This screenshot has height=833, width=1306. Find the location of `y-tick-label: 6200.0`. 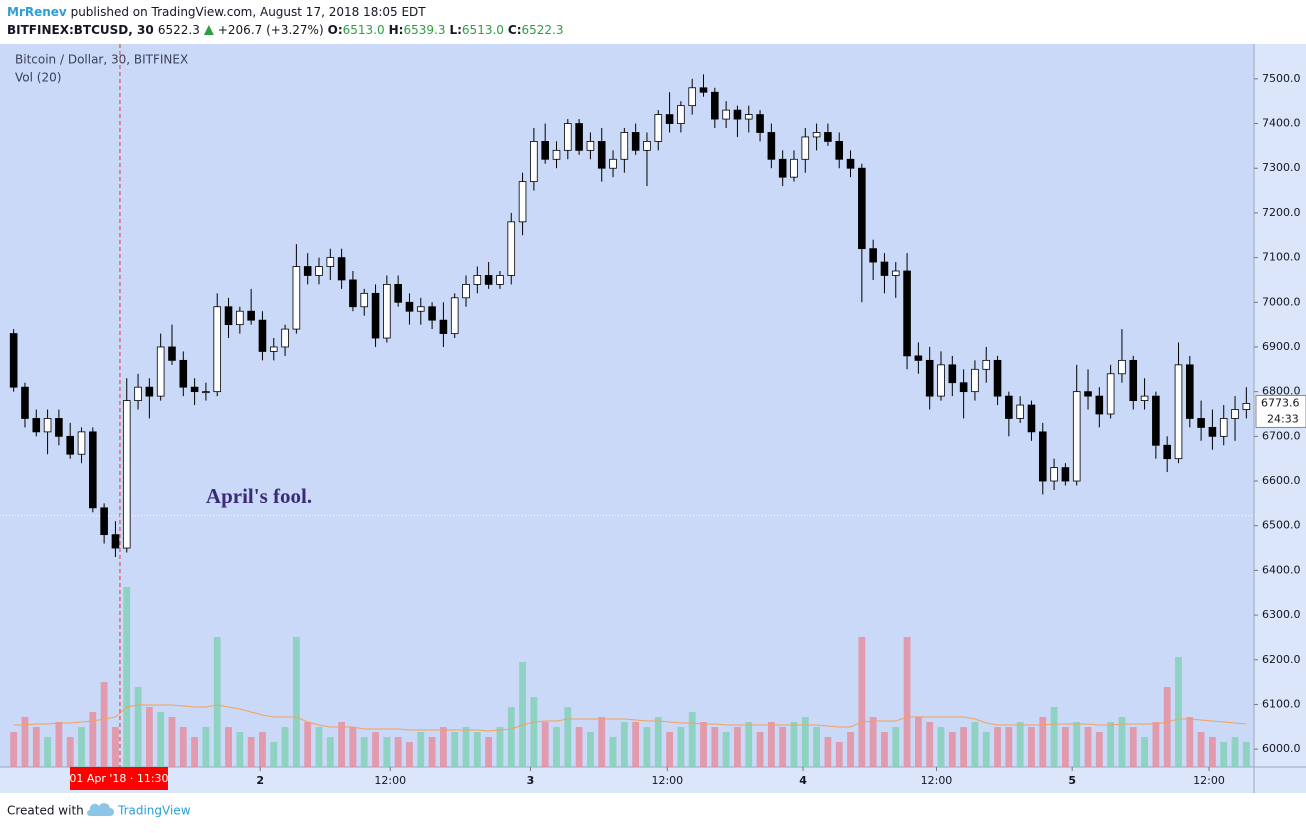

y-tick-label: 6200.0 is located at coordinates (1281, 659).